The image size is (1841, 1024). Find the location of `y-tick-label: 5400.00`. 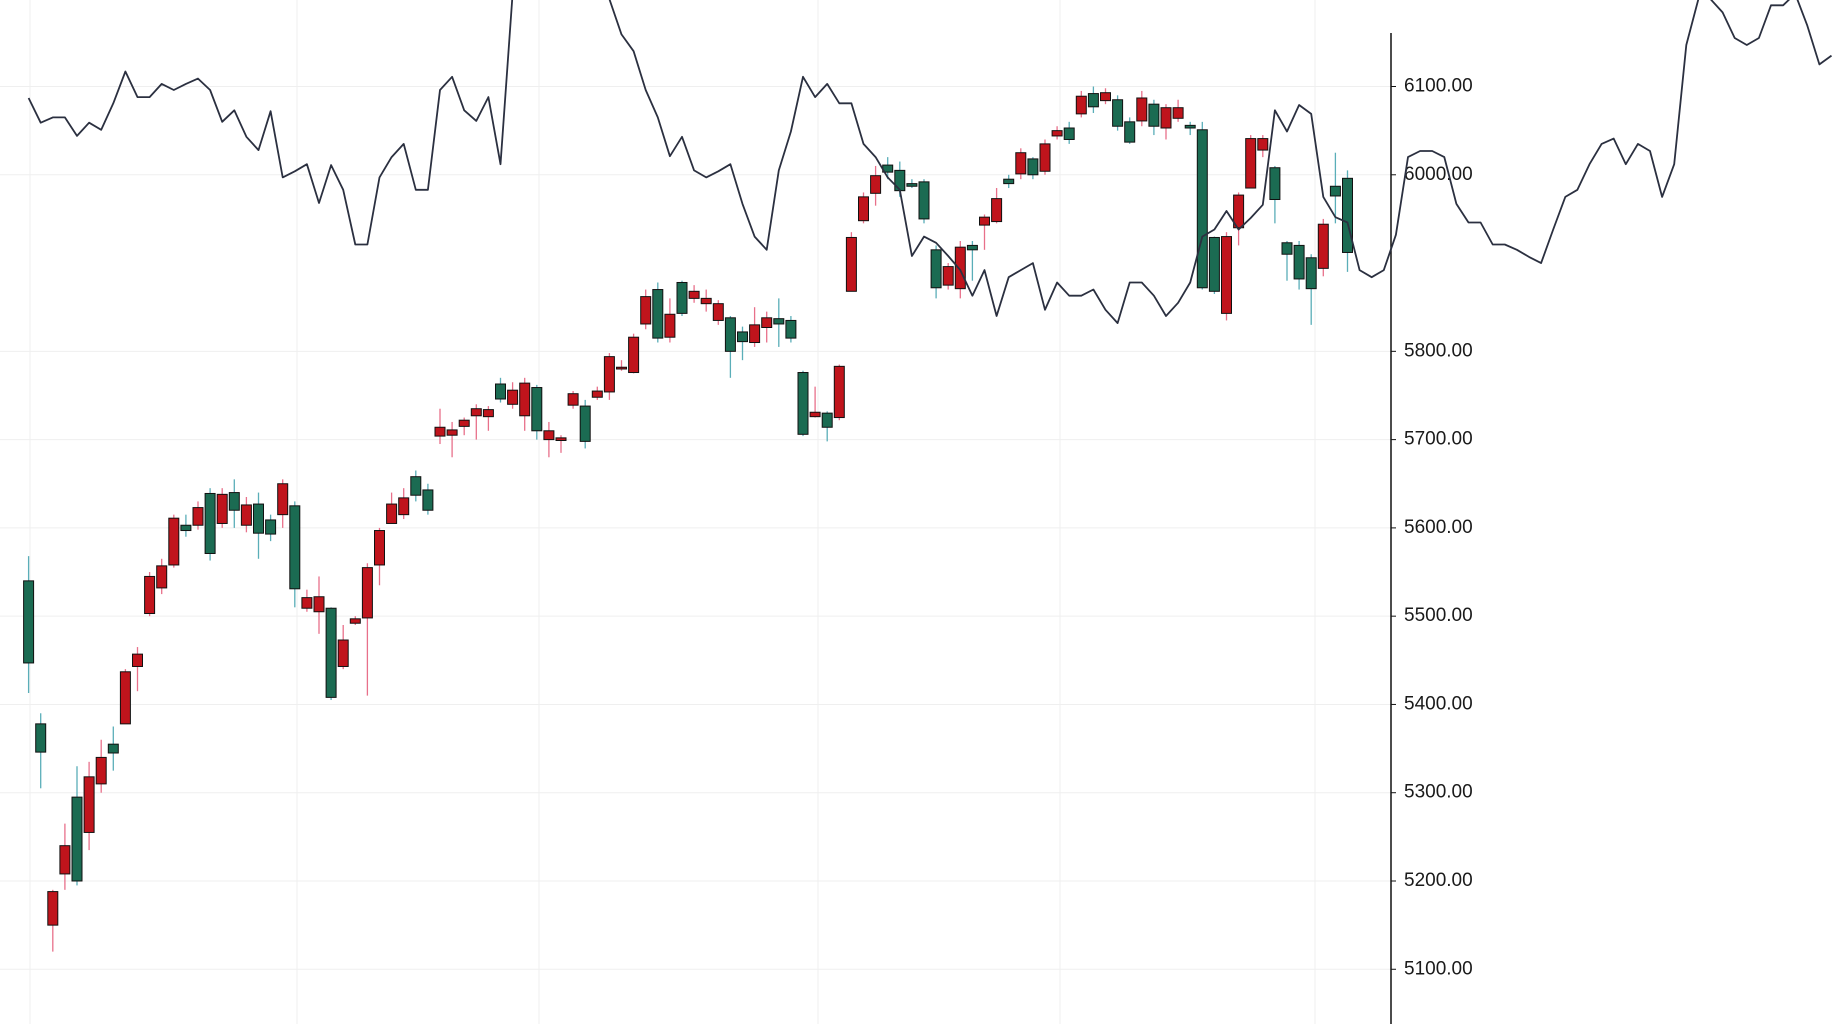

y-tick-label: 5400.00 is located at coordinates (1438, 703).